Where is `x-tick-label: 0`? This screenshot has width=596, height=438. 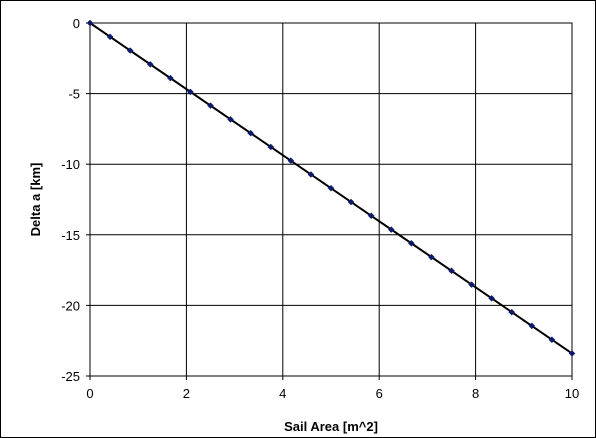 x-tick-label: 0 is located at coordinates (89, 393).